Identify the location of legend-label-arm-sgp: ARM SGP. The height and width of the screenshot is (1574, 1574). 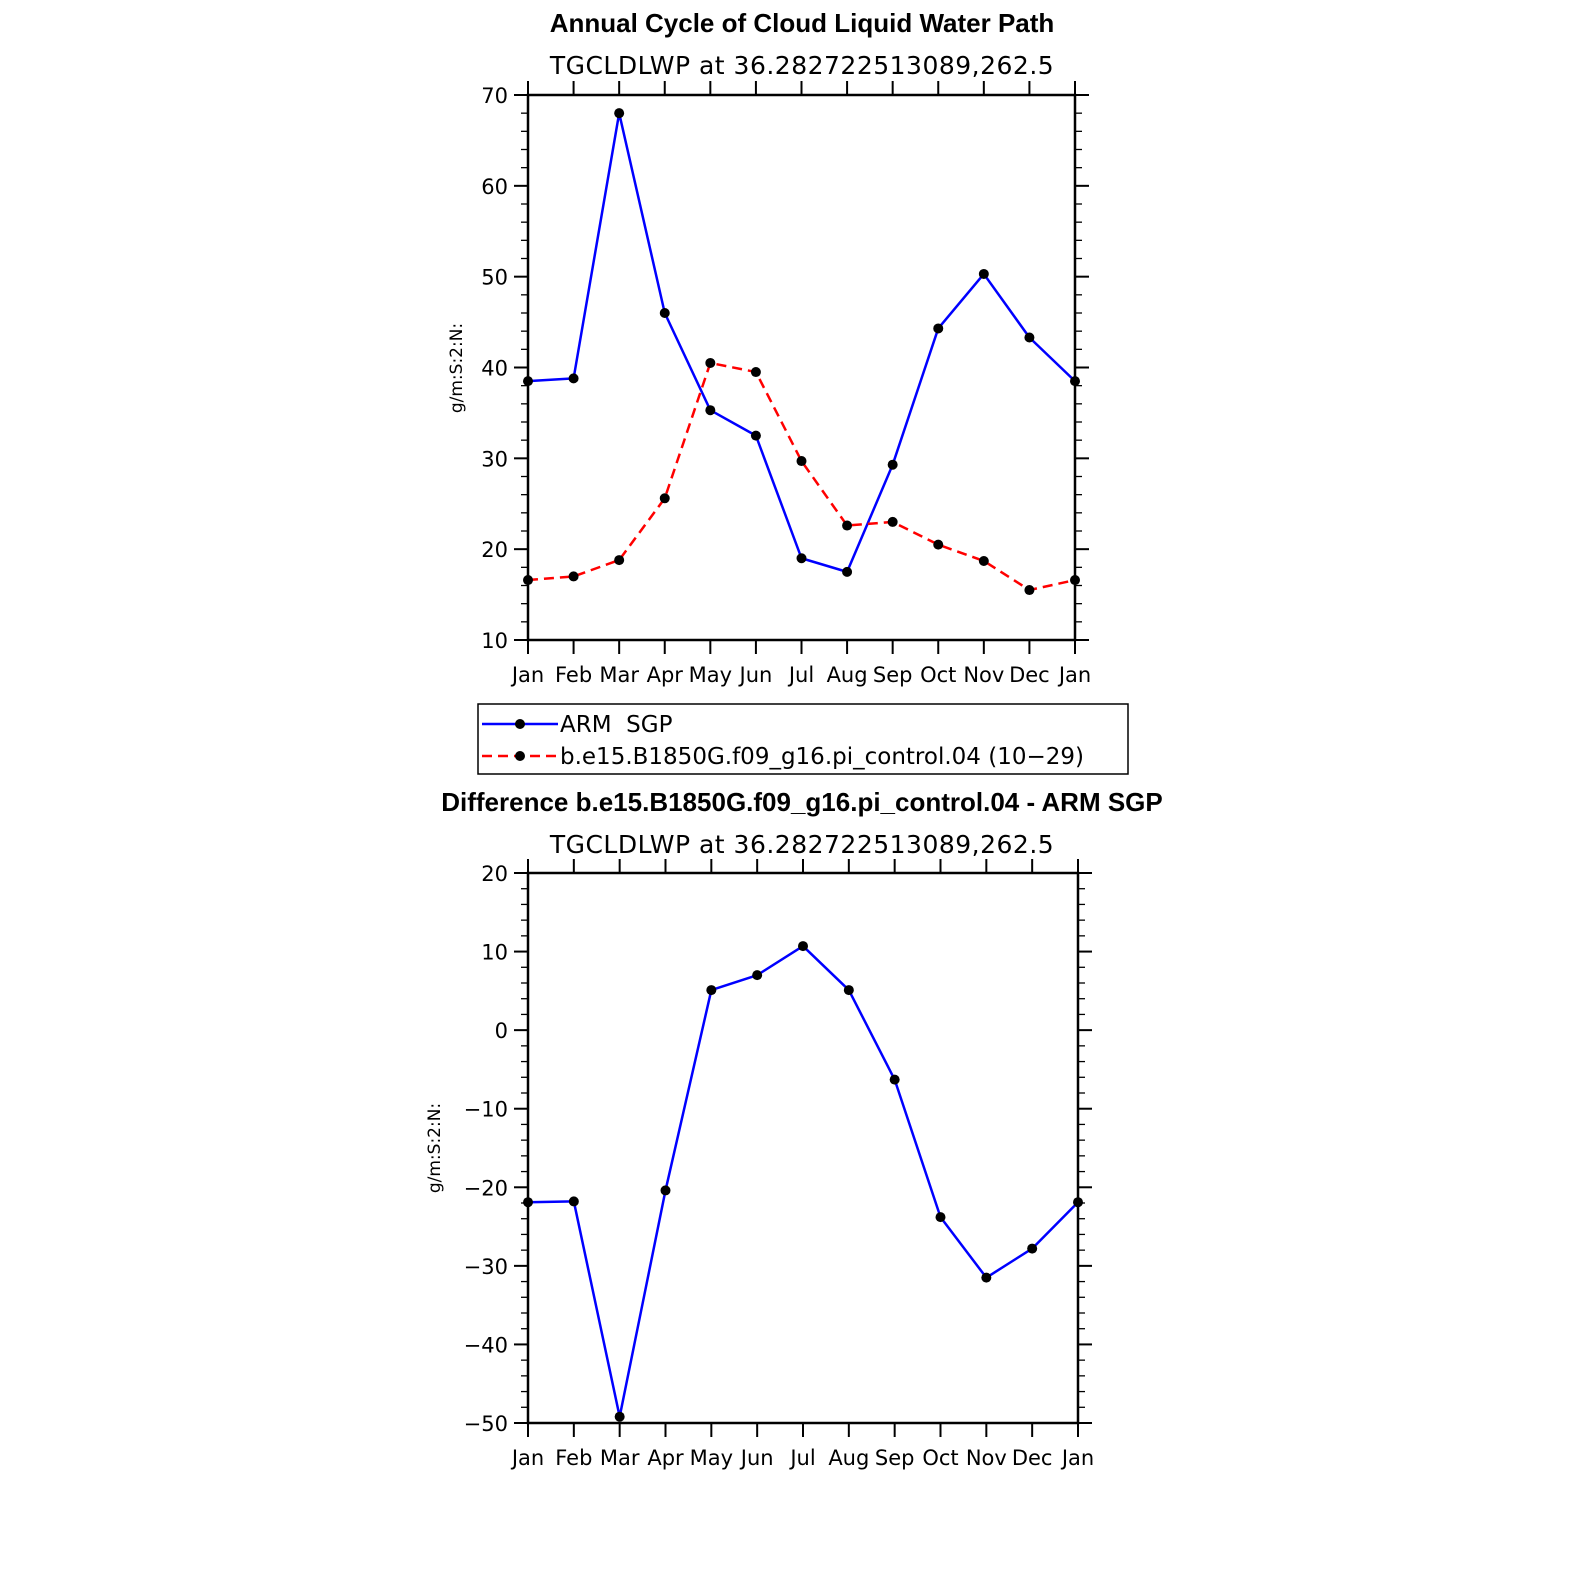
(616, 725).